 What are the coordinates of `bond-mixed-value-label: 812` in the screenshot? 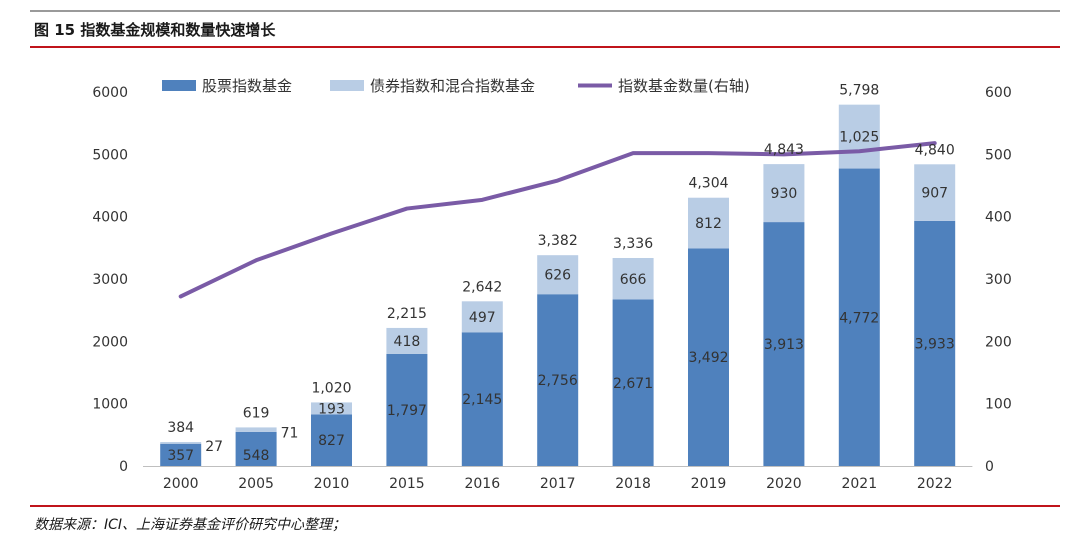 It's located at (708, 224).